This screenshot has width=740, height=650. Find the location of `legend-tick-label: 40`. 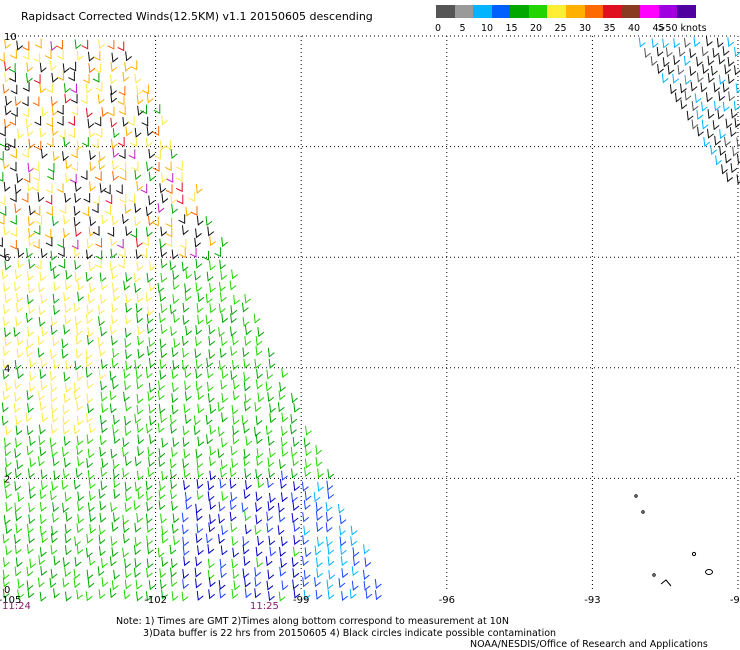

legend-tick-label: 40 is located at coordinates (634, 28).